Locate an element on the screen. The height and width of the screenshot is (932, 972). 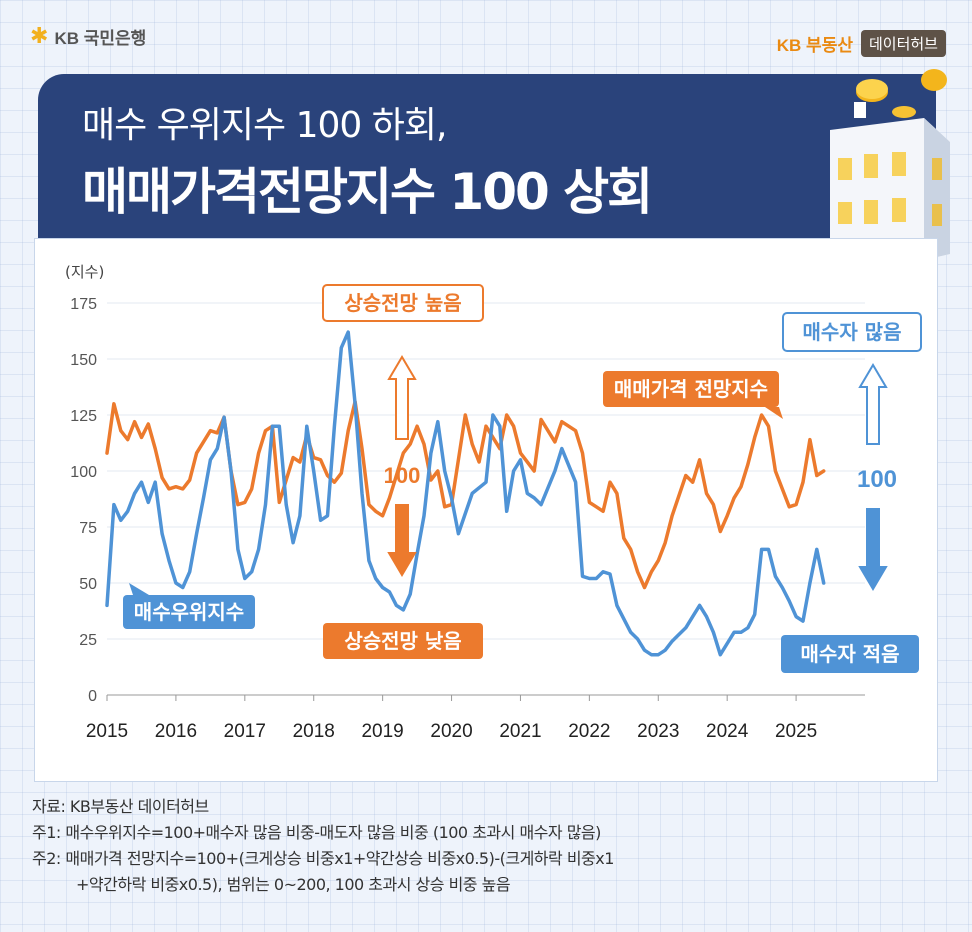
label-up-buyer-text: 매수자 많음 is located at coordinates (852, 332).